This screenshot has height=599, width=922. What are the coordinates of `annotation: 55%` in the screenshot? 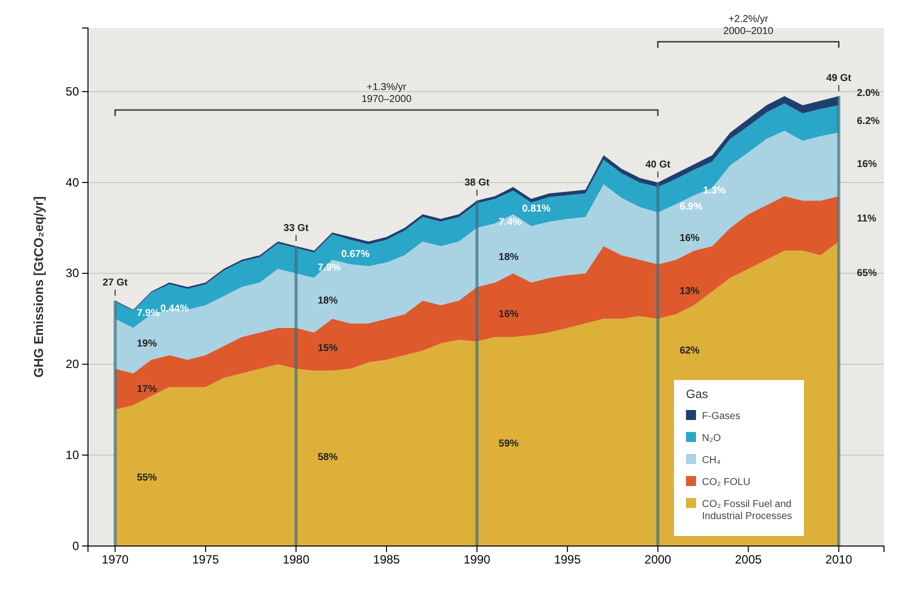 It's located at (146, 478).